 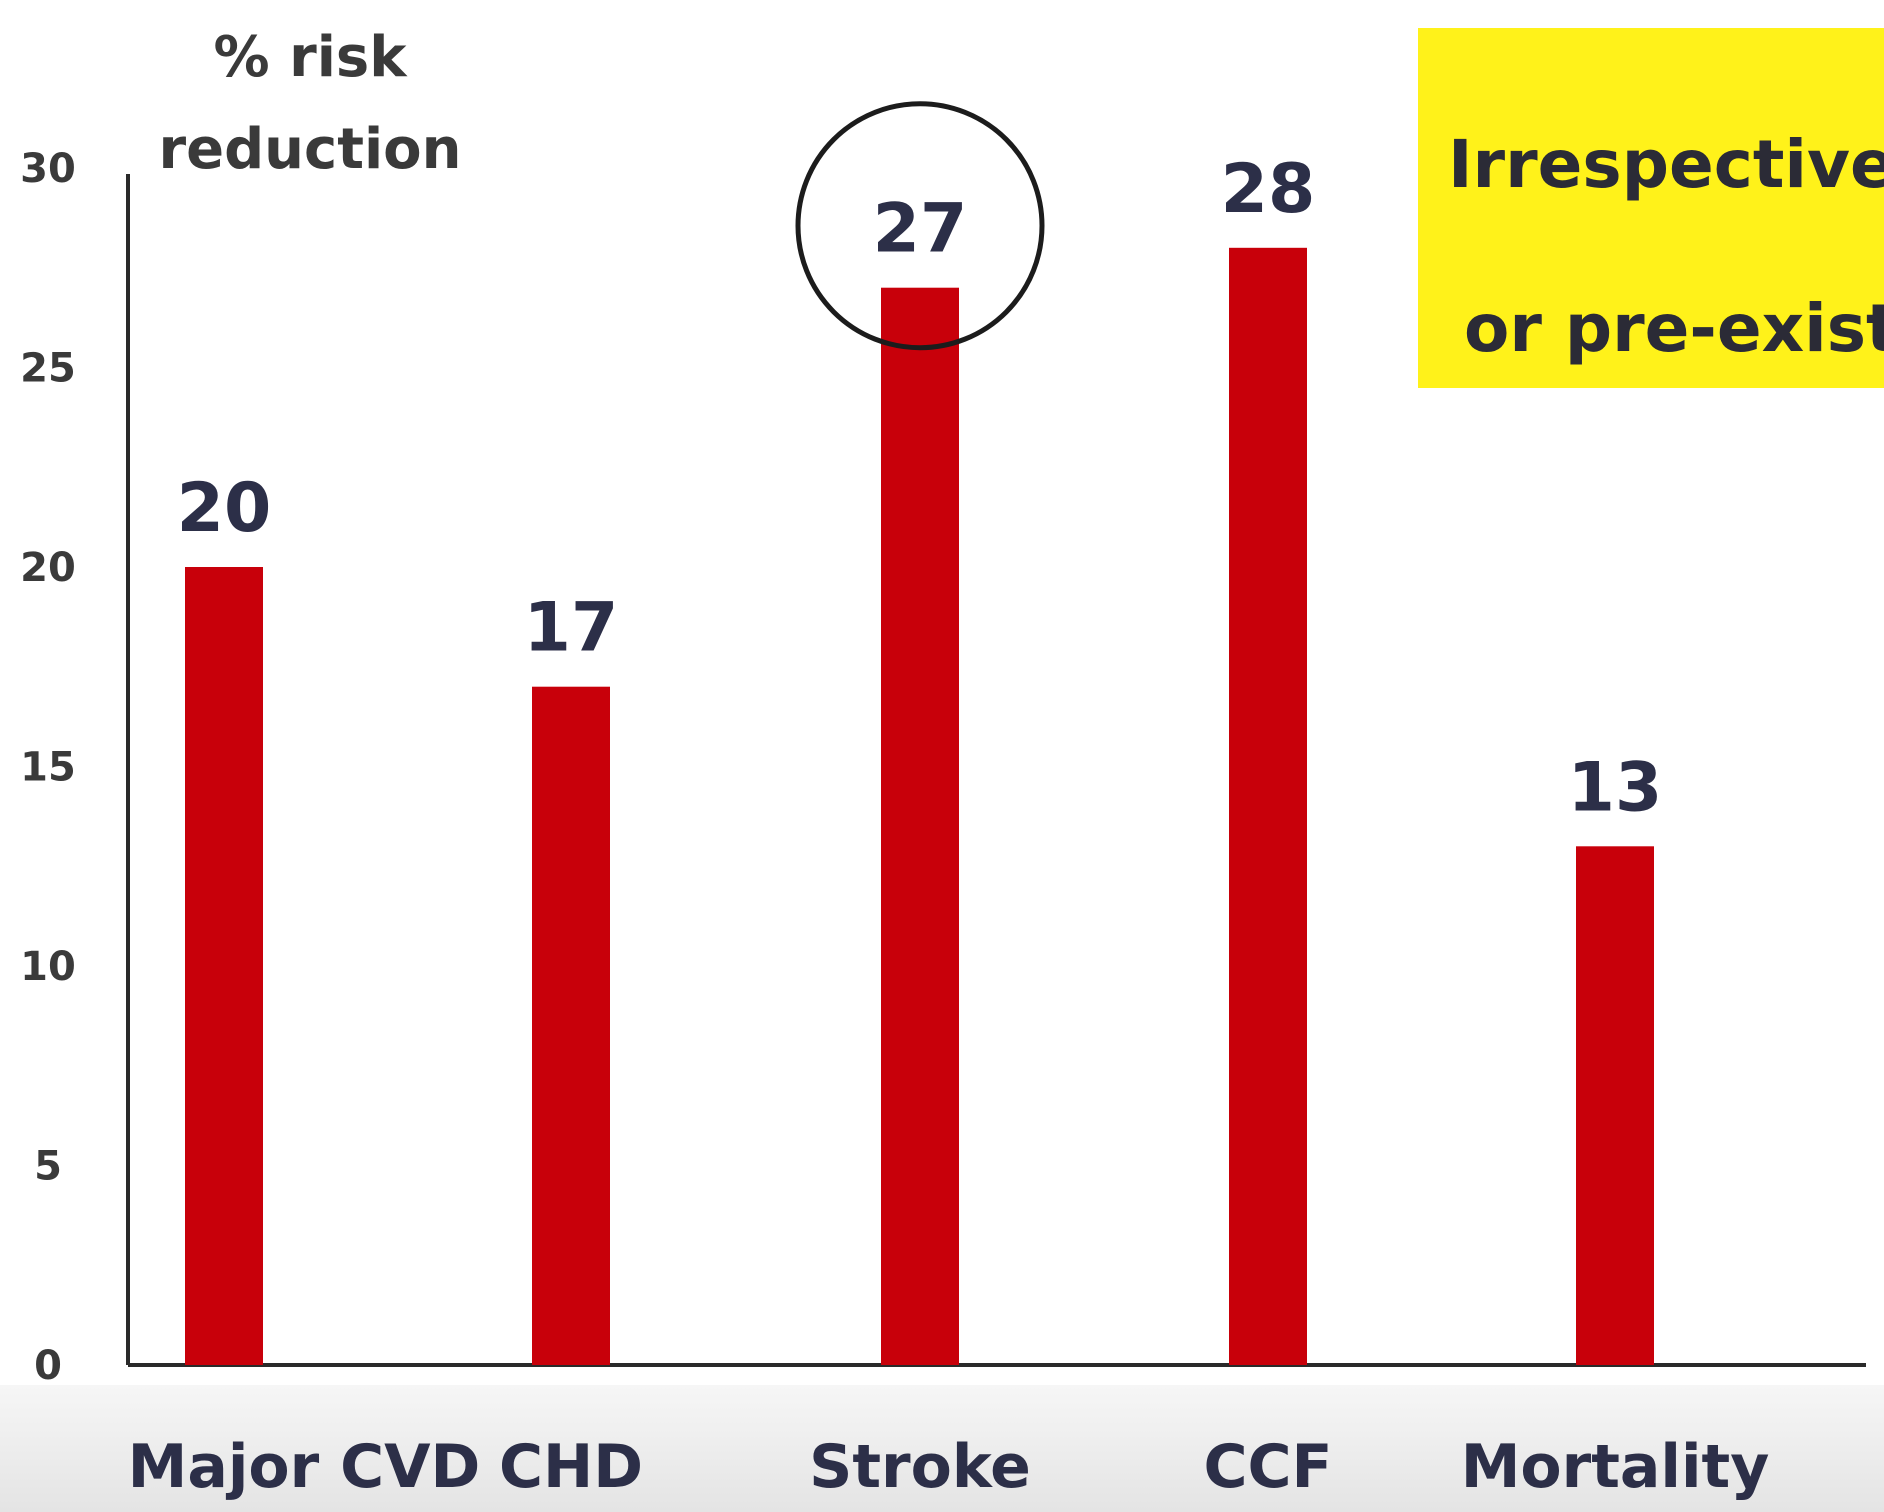 What do you see at coordinates (310, 104) in the screenshot?
I see `y-axis-label: % risk reduction` at bounding box center [310, 104].